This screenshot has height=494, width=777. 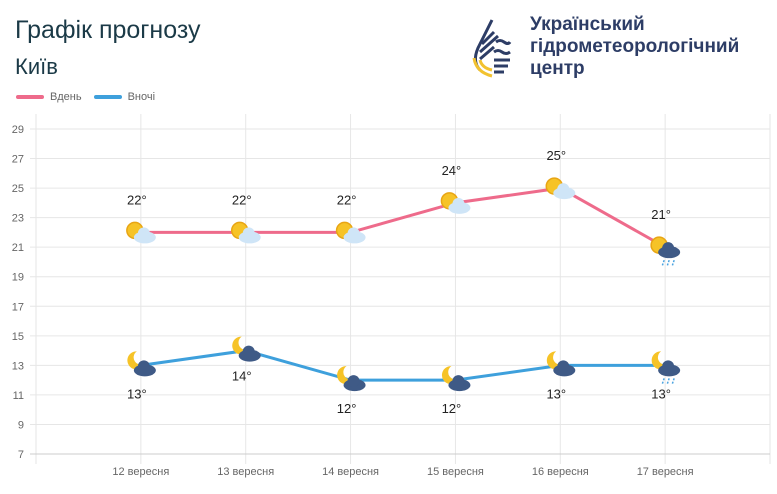 What do you see at coordinates (350, 472) in the screenshot?
I see `x-tick-label: 14 вересня` at bounding box center [350, 472].